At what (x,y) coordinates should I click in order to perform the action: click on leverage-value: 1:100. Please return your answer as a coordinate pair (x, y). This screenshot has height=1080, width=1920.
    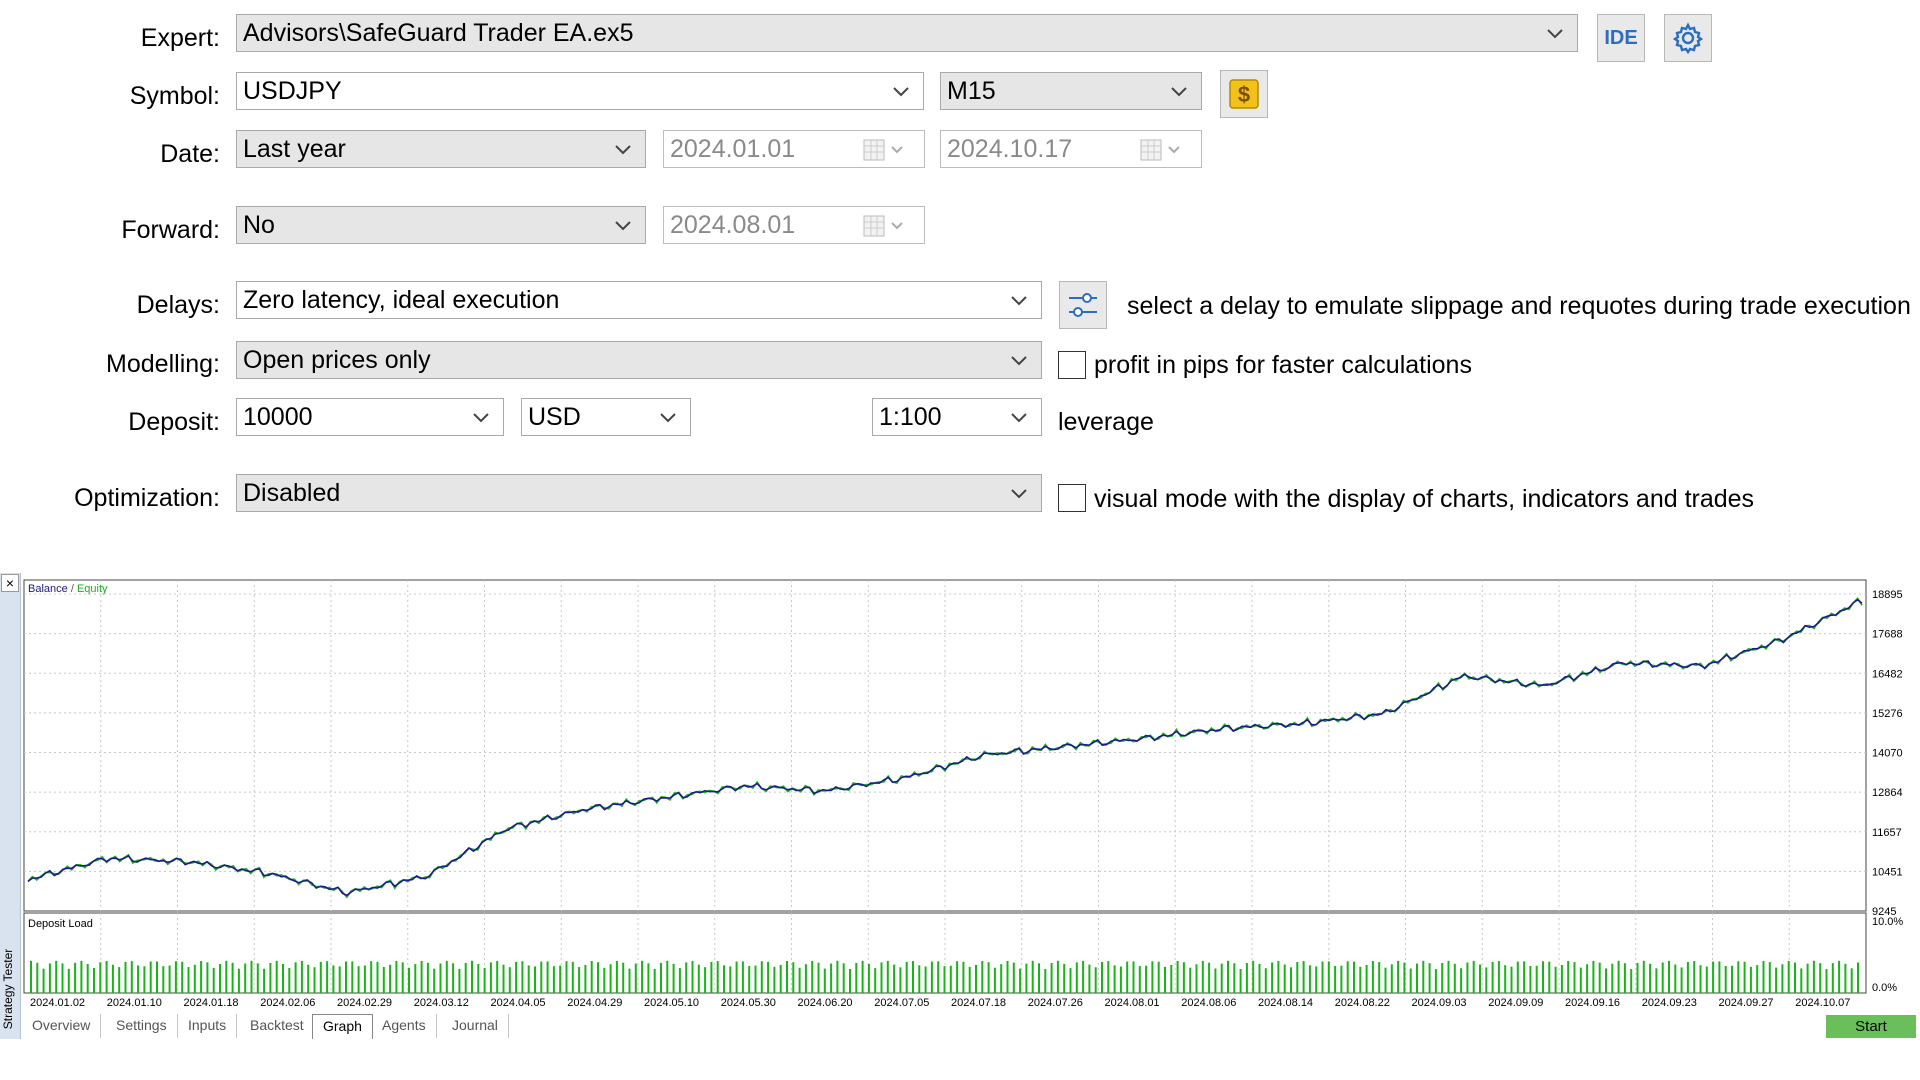
    Looking at the image, I should click on (910, 417).